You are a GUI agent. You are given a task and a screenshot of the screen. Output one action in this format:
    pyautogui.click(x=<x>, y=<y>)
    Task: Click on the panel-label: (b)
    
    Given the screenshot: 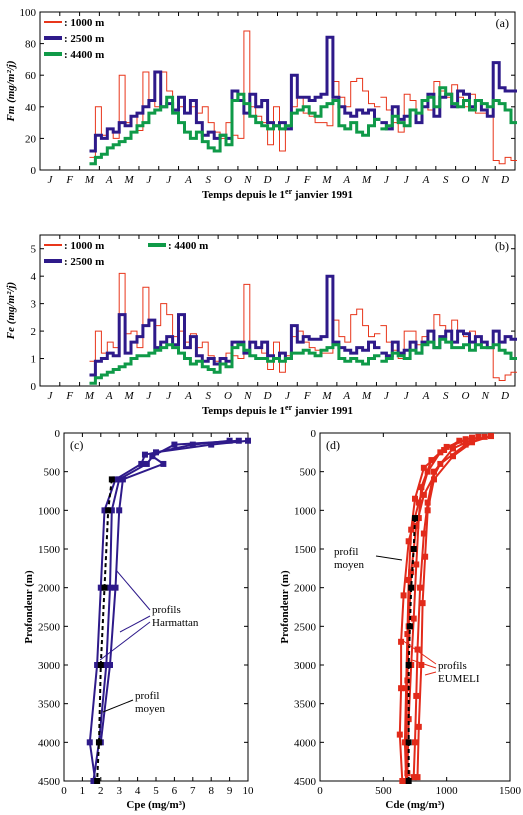 What is the action you would take?
    pyautogui.click(x=502, y=246)
    